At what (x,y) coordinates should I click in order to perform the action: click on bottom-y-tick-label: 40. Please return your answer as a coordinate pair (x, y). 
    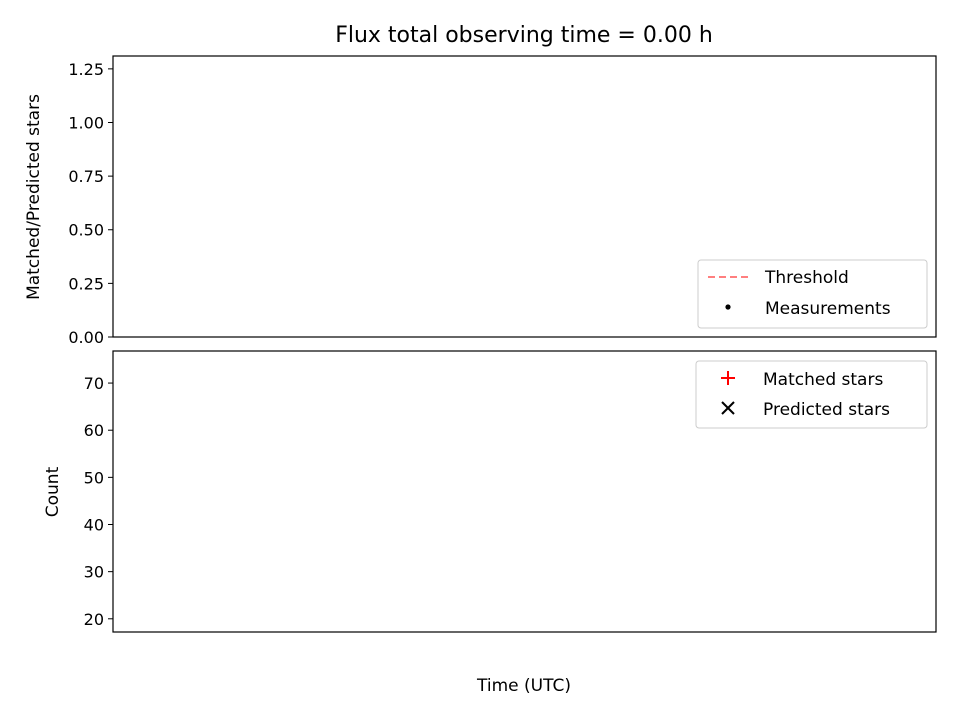
    Looking at the image, I should click on (94, 525).